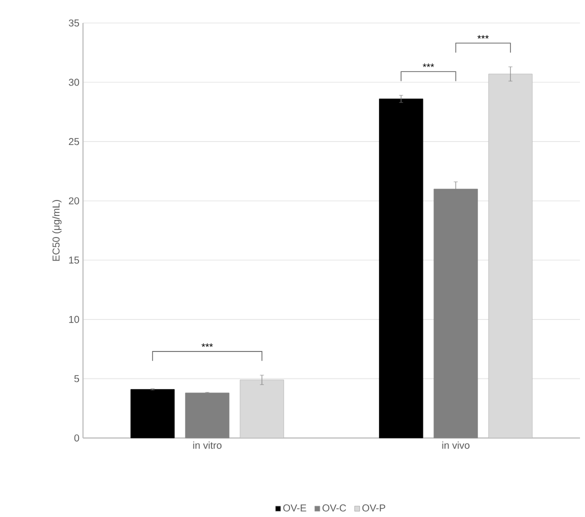 The height and width of the screenshot is (517, 585). What do you see at coordinates (294, 508) in the screenshot?
I see `legend-label: OV-E` at bounding box center [294, 508].